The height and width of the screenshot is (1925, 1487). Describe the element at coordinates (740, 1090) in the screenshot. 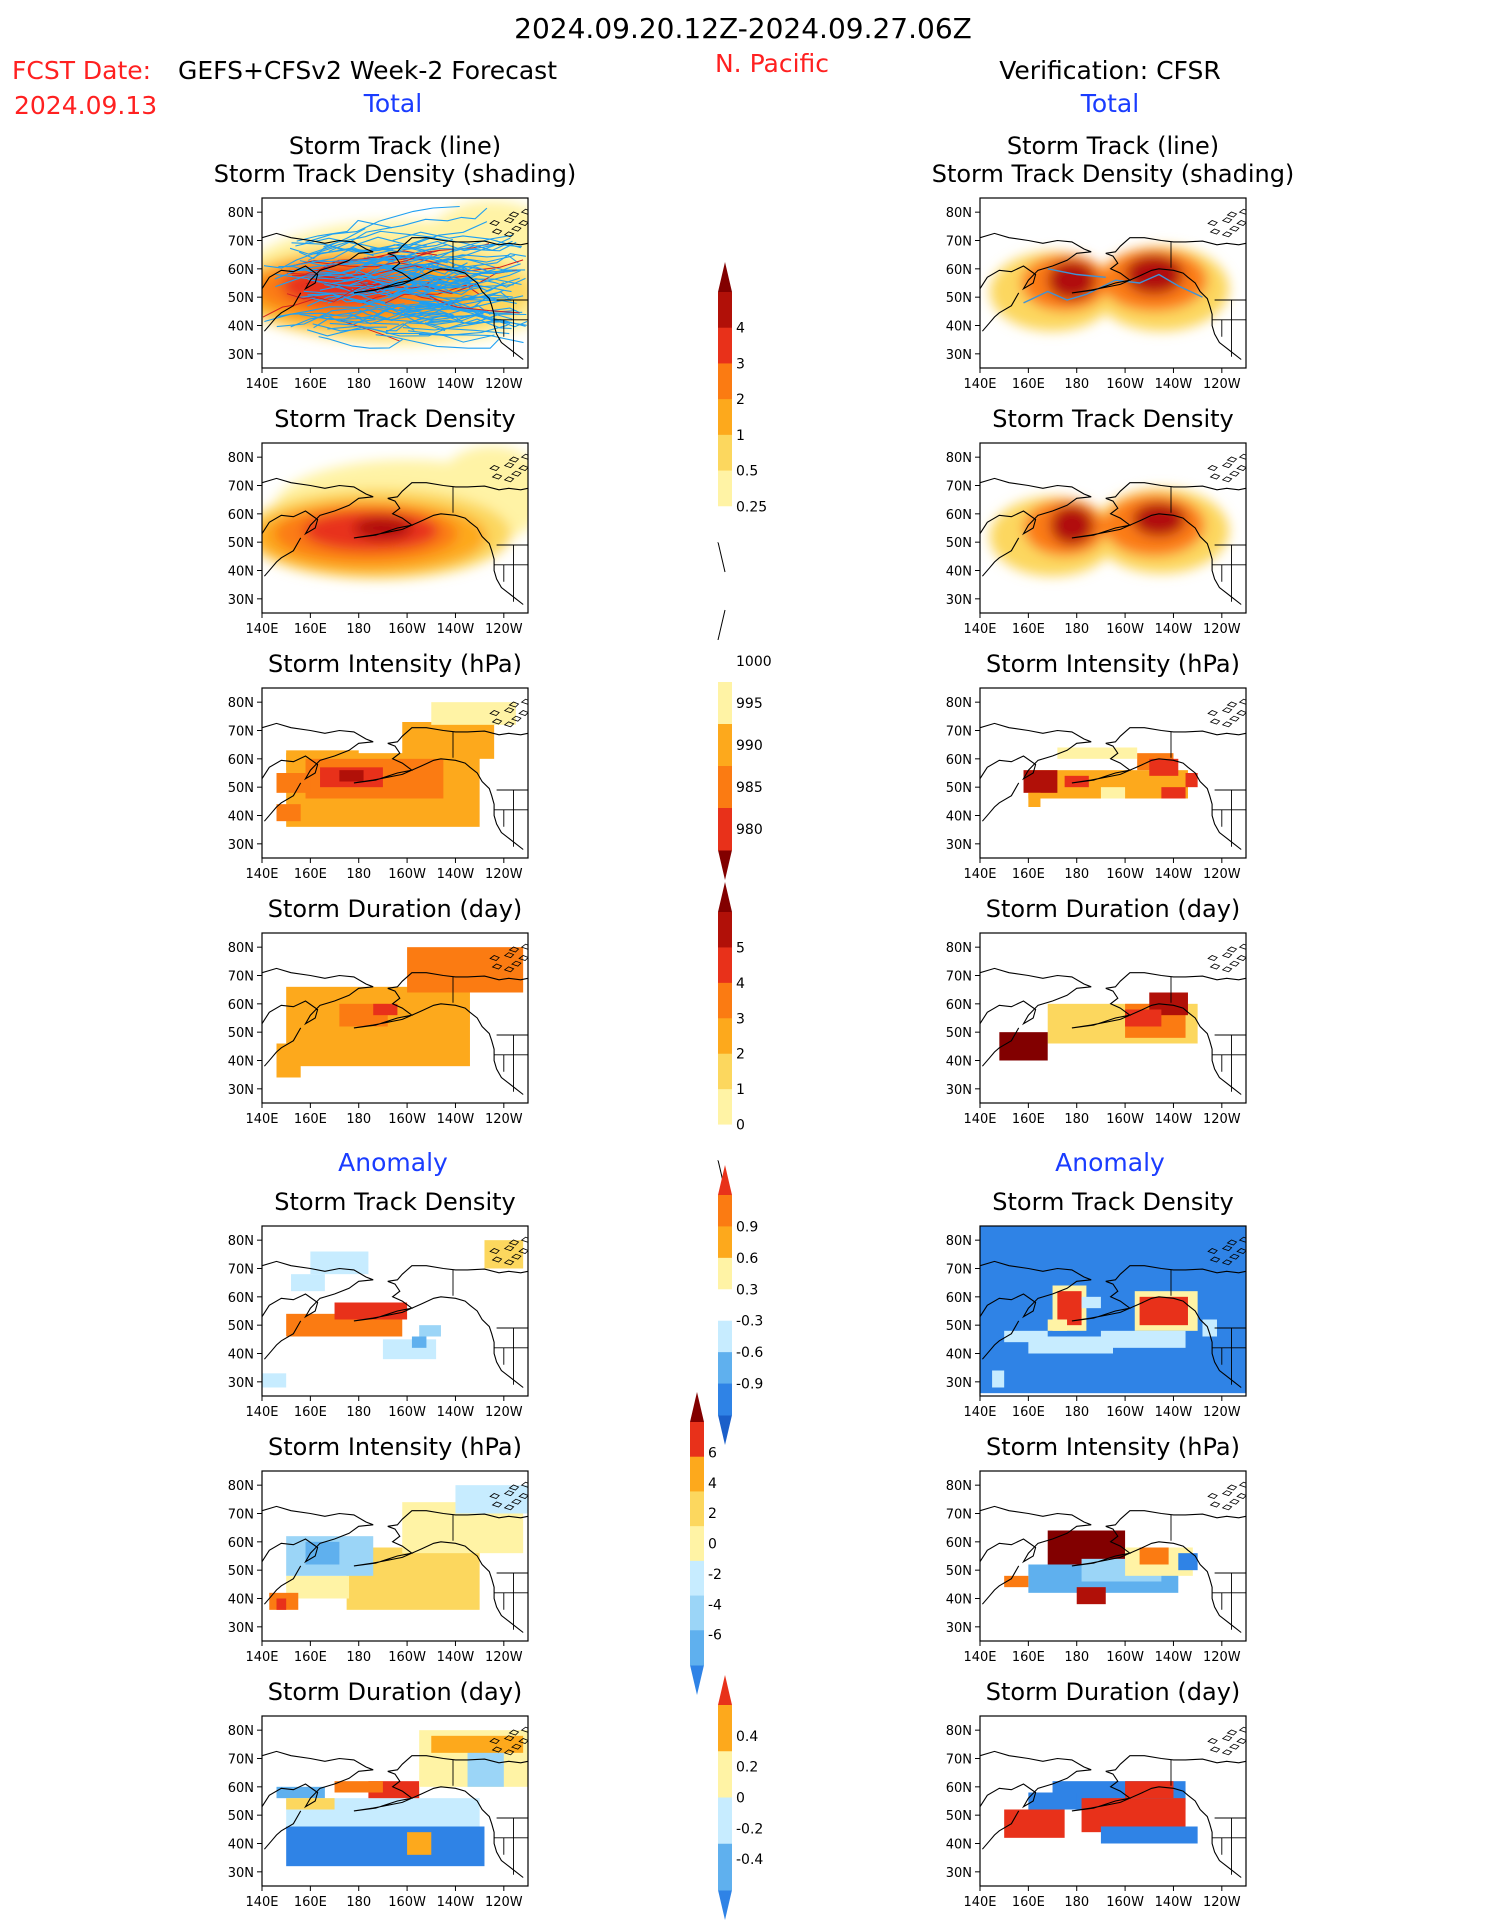

I see `colorbar-label: 1` at that location.